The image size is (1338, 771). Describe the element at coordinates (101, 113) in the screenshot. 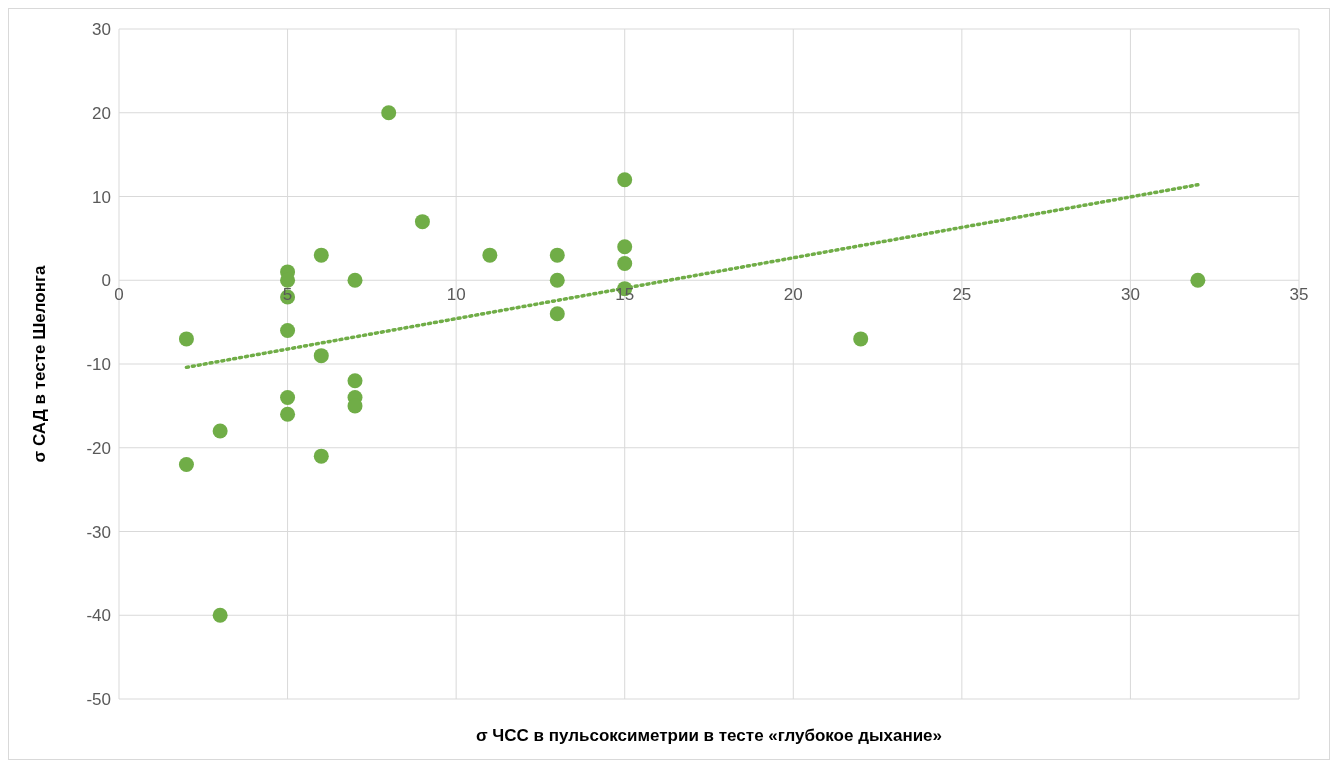

I see `y-tick-label: 20` at that location.